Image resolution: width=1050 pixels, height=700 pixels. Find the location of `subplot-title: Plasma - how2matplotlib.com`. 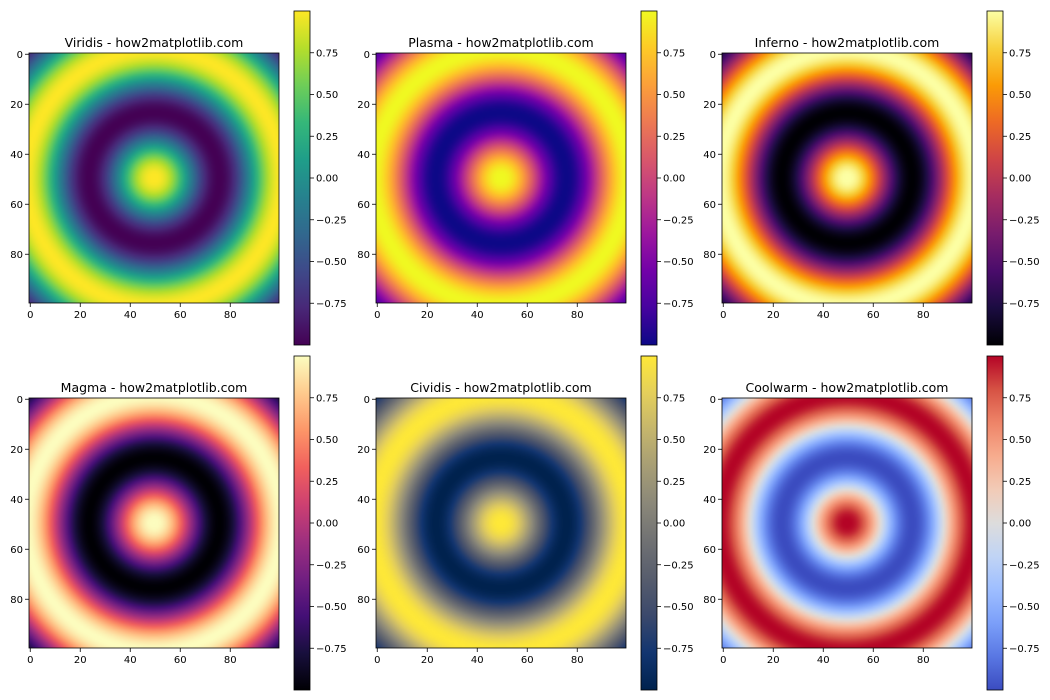

subplot-title: Plasma - how2matplotlib.com is located at coordinates (500, 42).